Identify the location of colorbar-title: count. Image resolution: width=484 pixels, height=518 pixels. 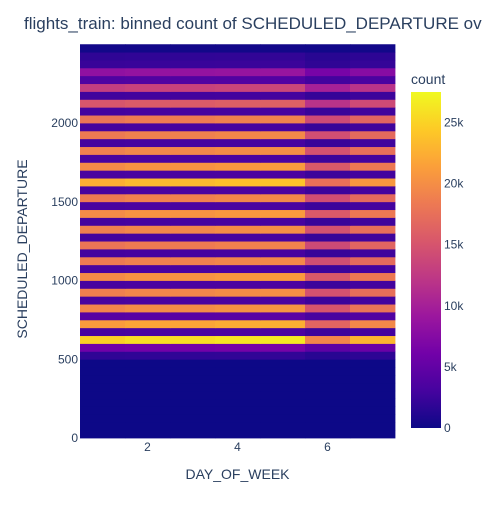
(428, 79).